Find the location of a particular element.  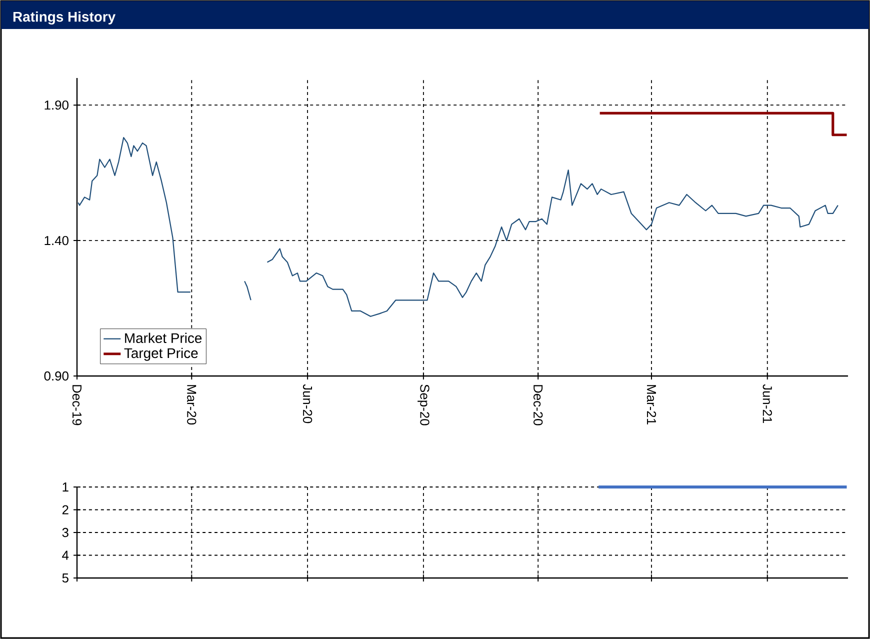

y-tick-label: 3 is located at coordinates (65, 533).